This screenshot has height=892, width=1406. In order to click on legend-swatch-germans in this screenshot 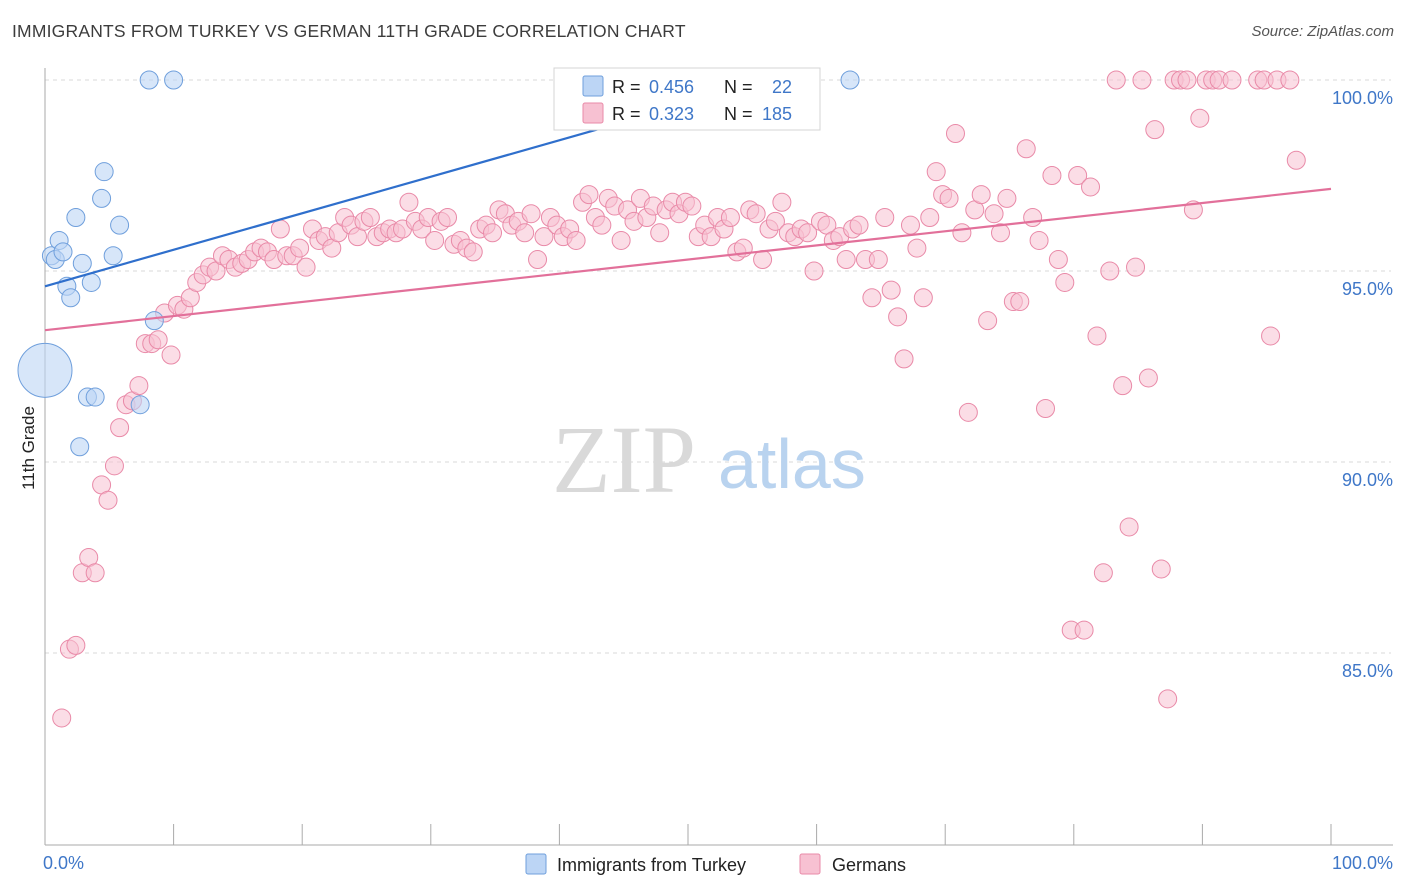, I will do `click(810, 864)`.